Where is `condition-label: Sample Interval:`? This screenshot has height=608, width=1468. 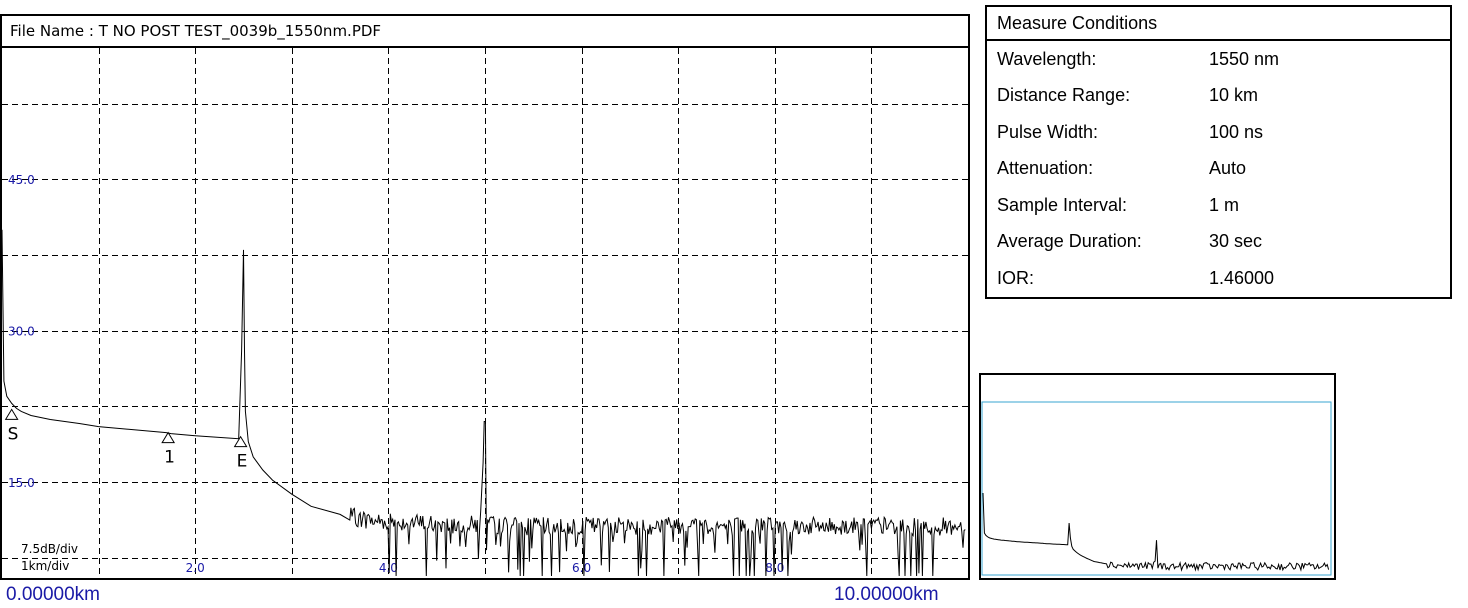 condition-label: Sample Interval: is located at coordinates (1062, 204).